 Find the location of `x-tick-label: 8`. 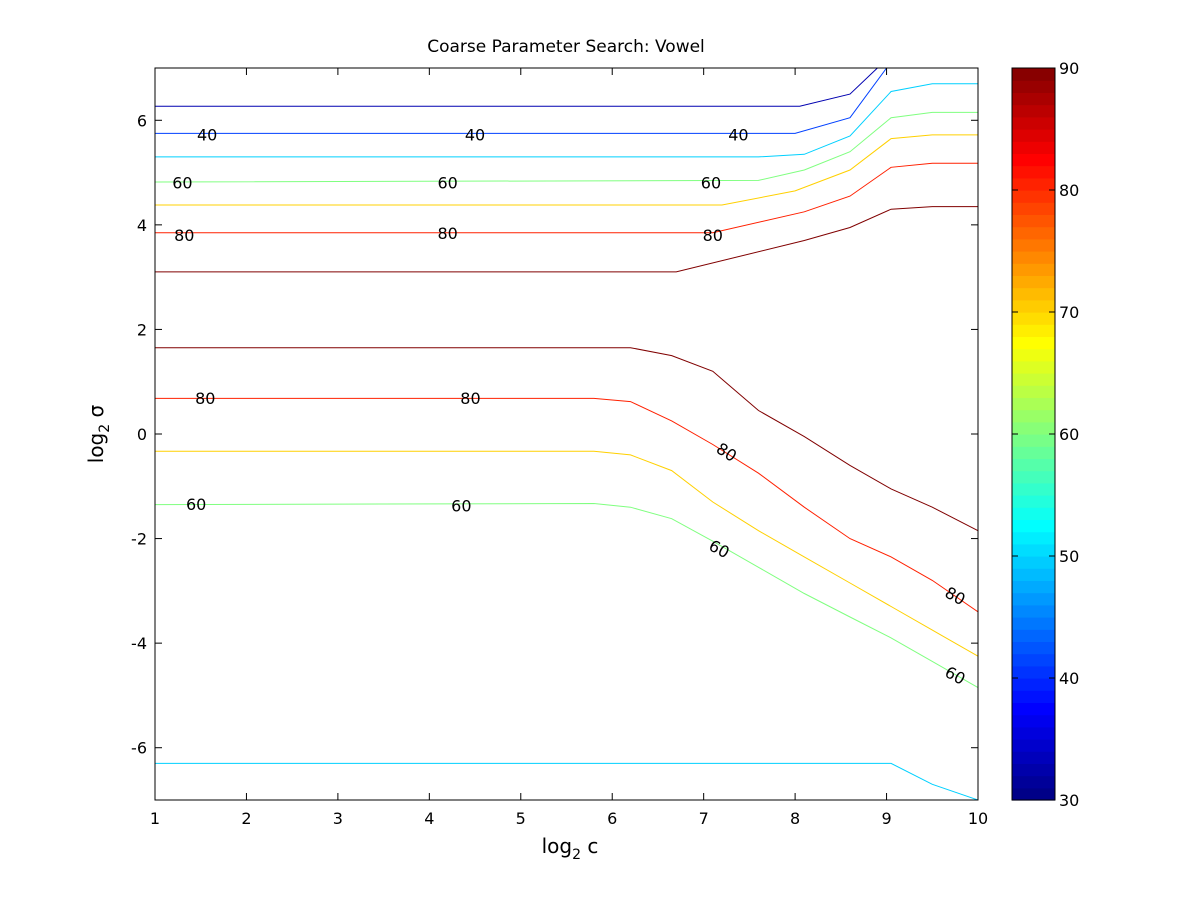

x-tick-label: 8 is located at coordinates (795, 818).